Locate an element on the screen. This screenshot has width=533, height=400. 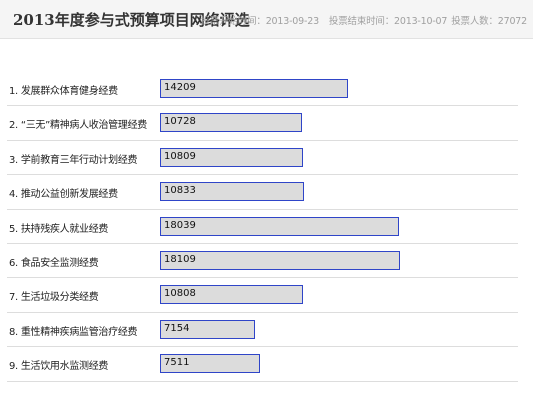
category-label: 2. “三无”精神病人收治管理经费 is located at coordinates (78, 126).